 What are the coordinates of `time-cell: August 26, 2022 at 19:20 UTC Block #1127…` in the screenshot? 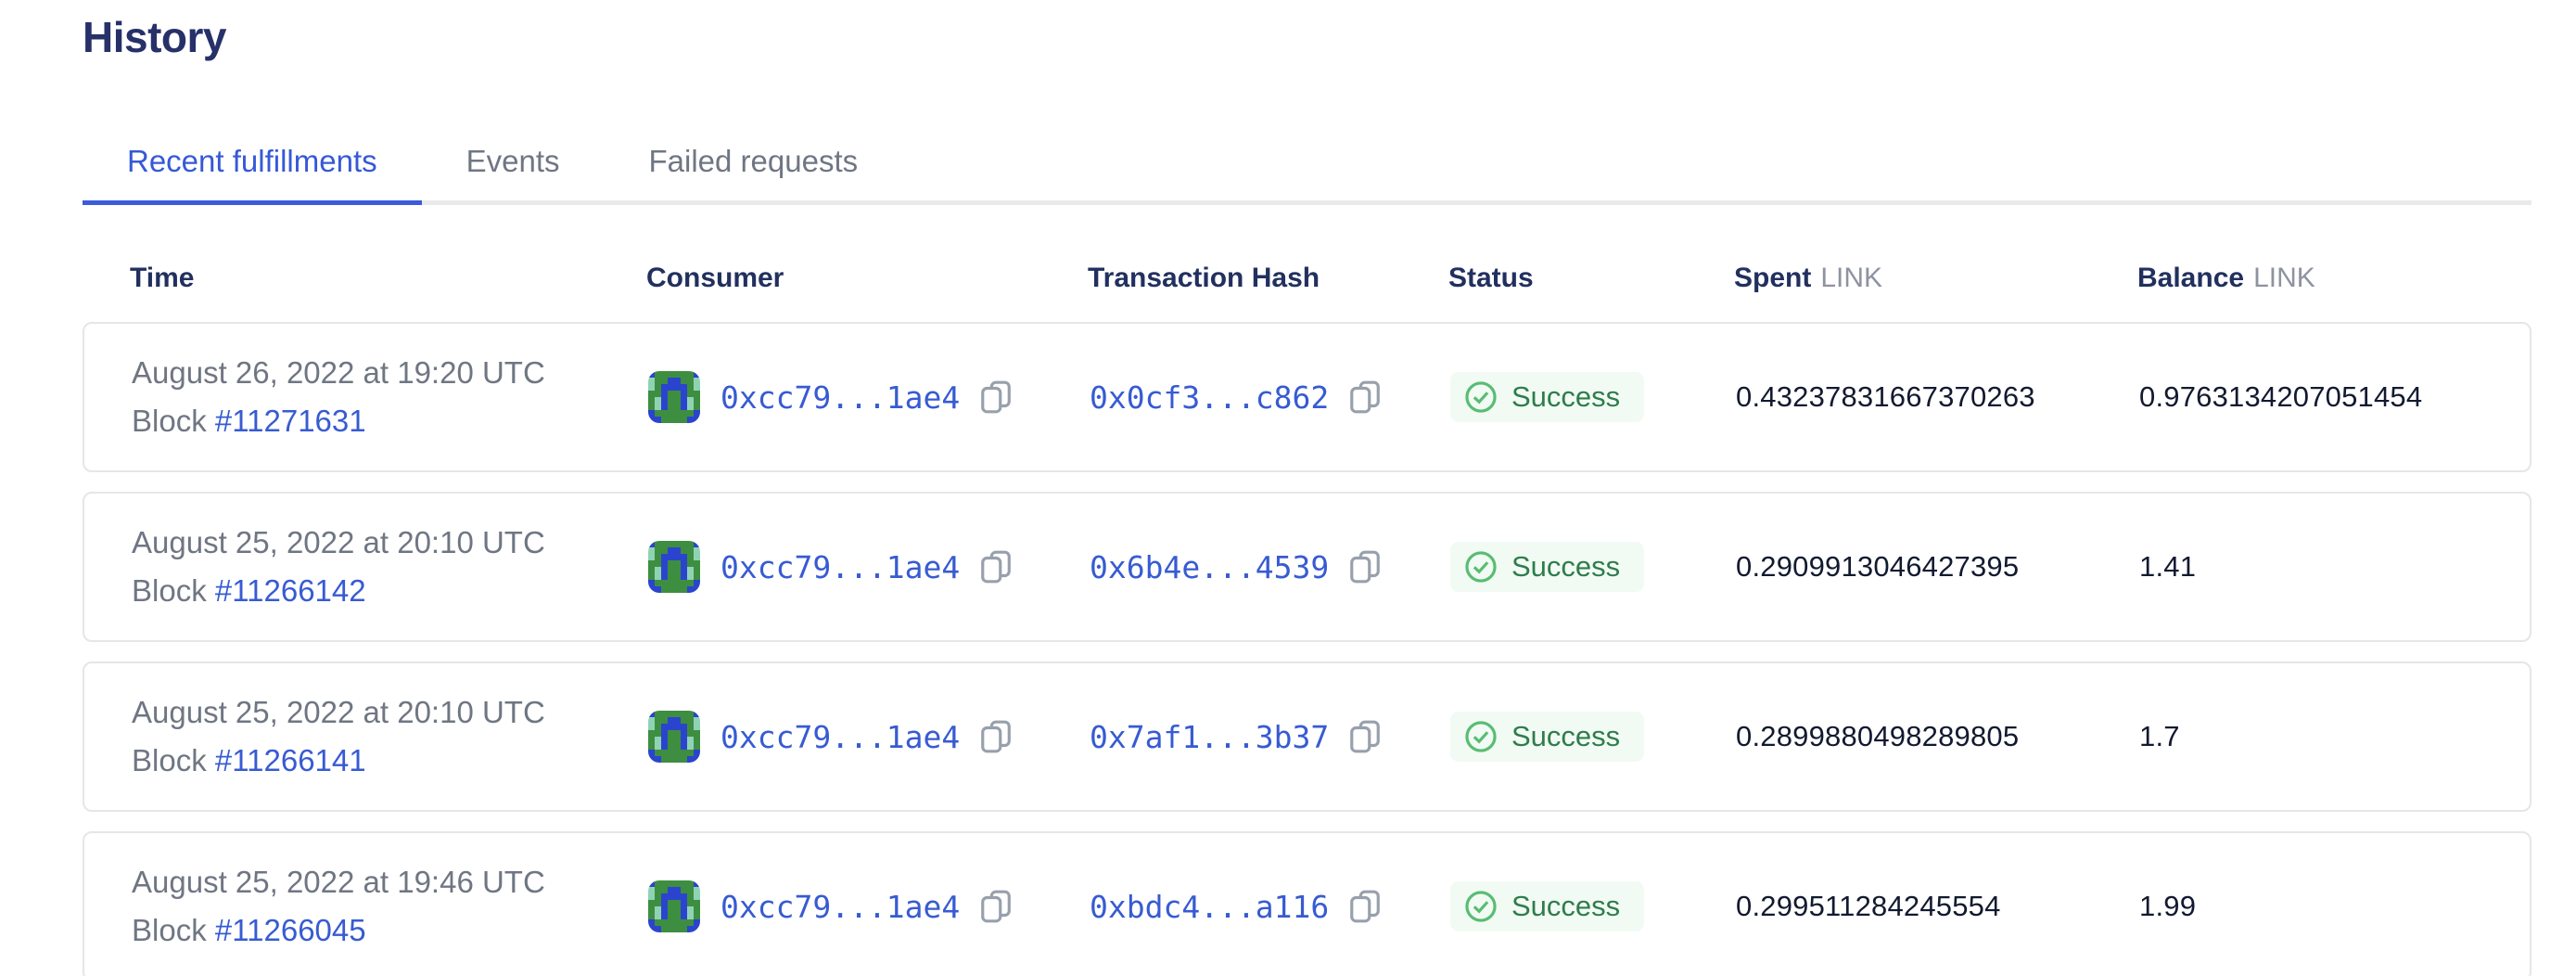 It's located at (390, 397).